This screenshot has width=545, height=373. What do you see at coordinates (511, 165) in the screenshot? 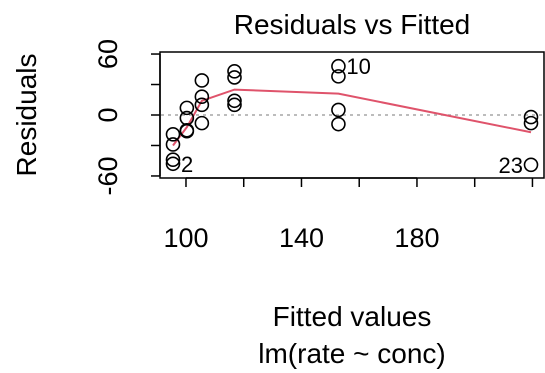
I see `point-id-label: 23` at bounding box center [511, 165].